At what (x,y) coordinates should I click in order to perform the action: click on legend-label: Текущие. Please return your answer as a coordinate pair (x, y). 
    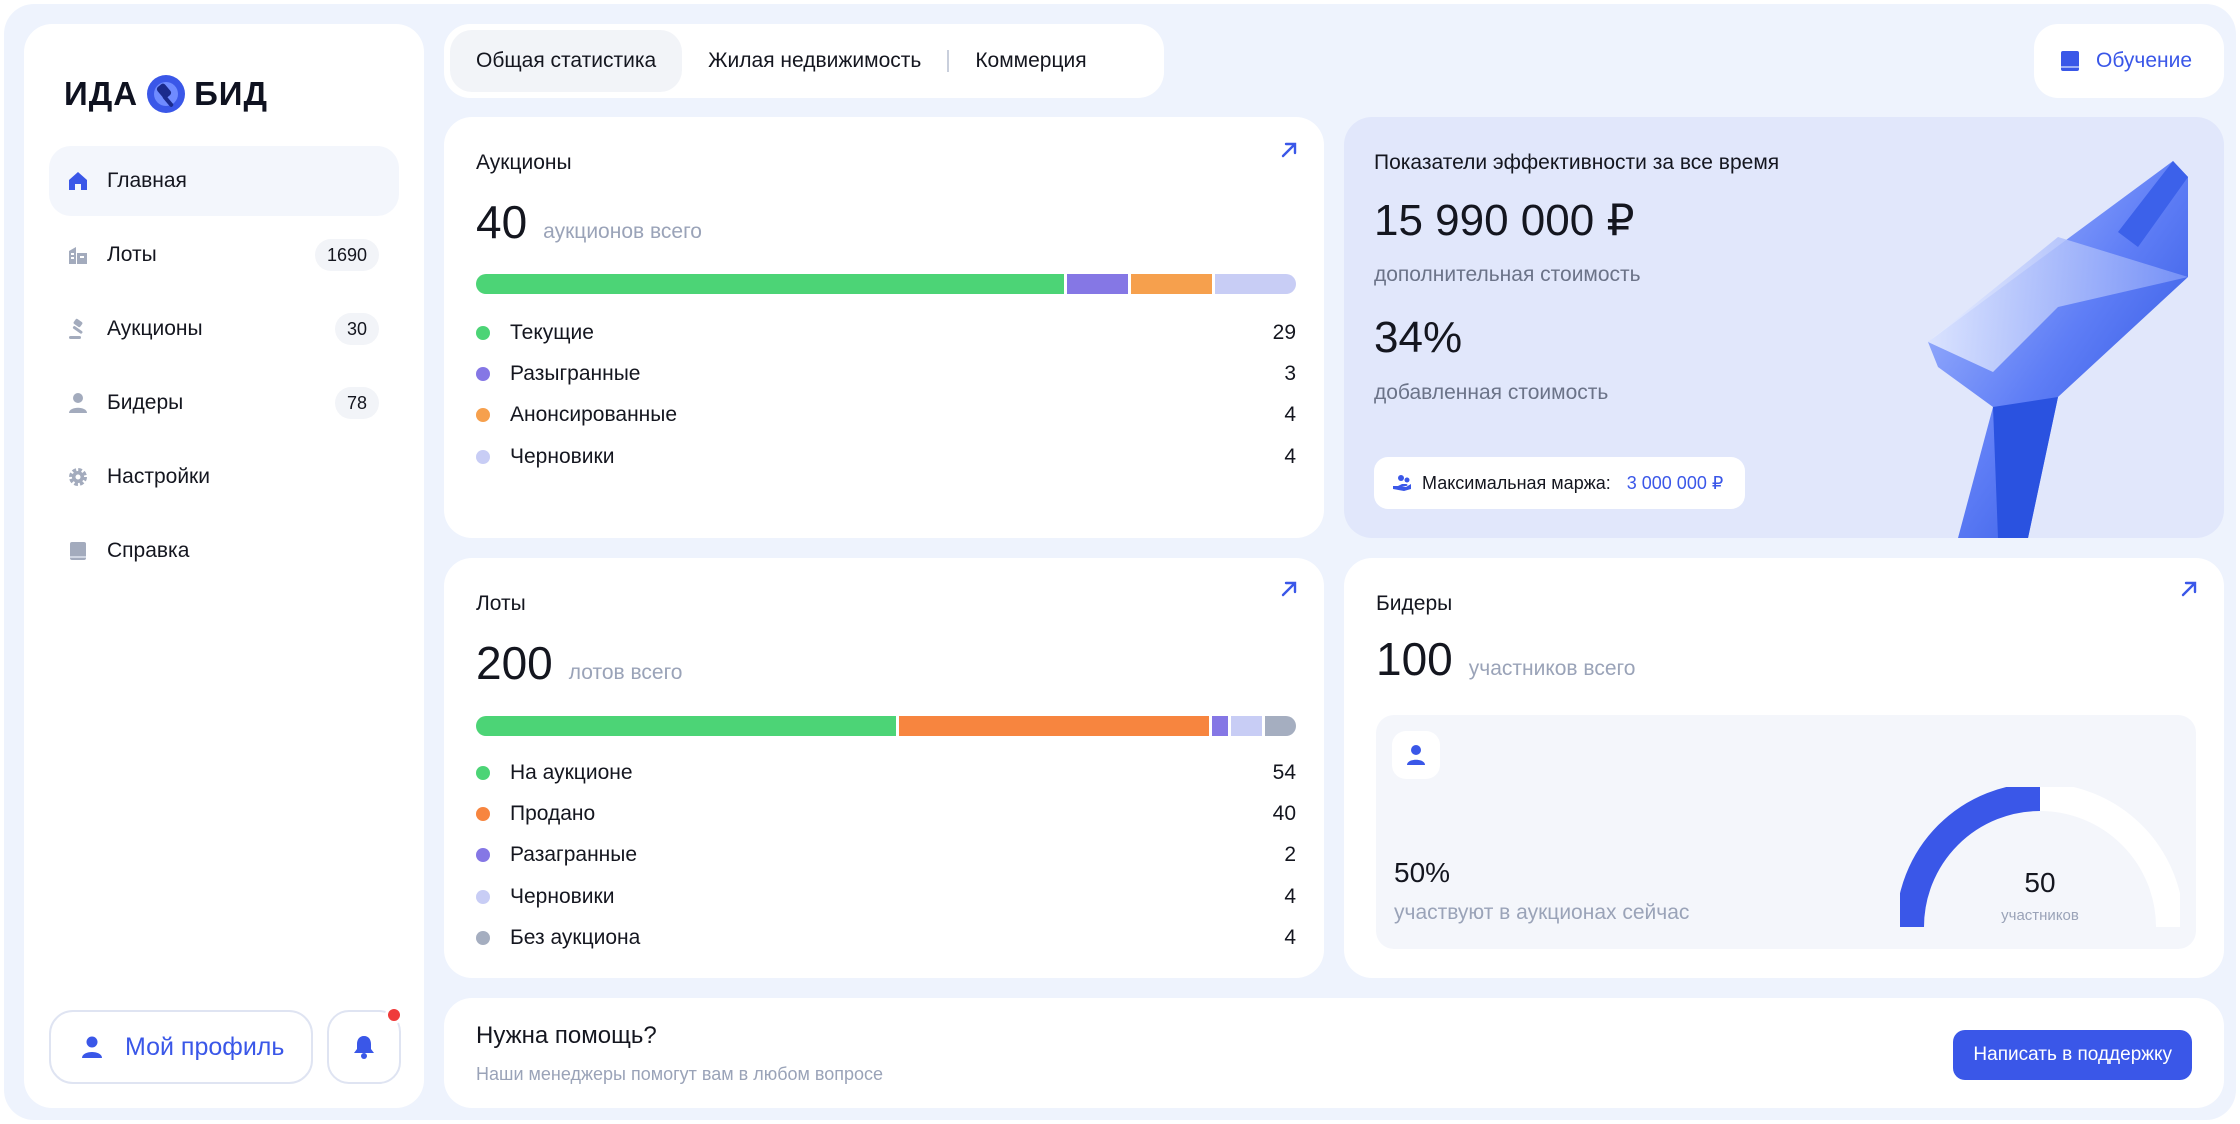
    Looking at the image, I should click on (552, 332).